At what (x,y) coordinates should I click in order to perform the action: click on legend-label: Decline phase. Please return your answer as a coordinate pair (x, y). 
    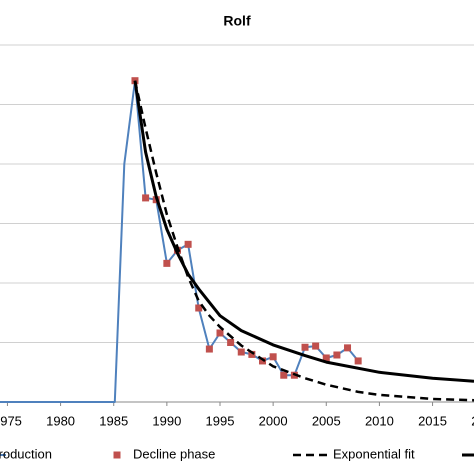
    Looking at the image, I should click on (174, 453).